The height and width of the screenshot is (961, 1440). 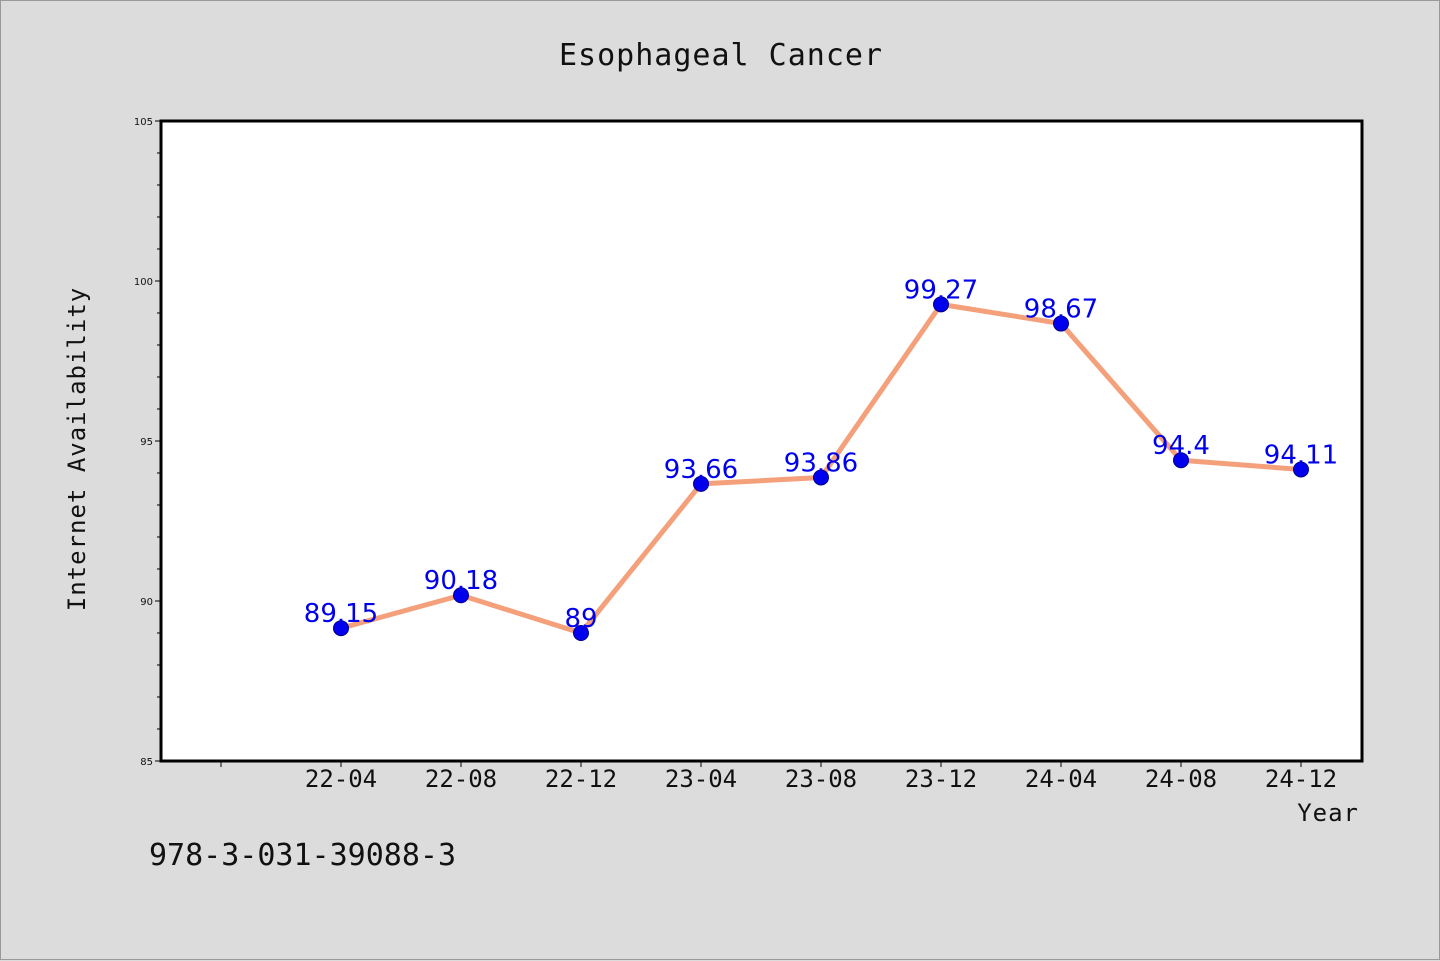 I want to click on data-label: 93.86, so click(x=821, y=463).